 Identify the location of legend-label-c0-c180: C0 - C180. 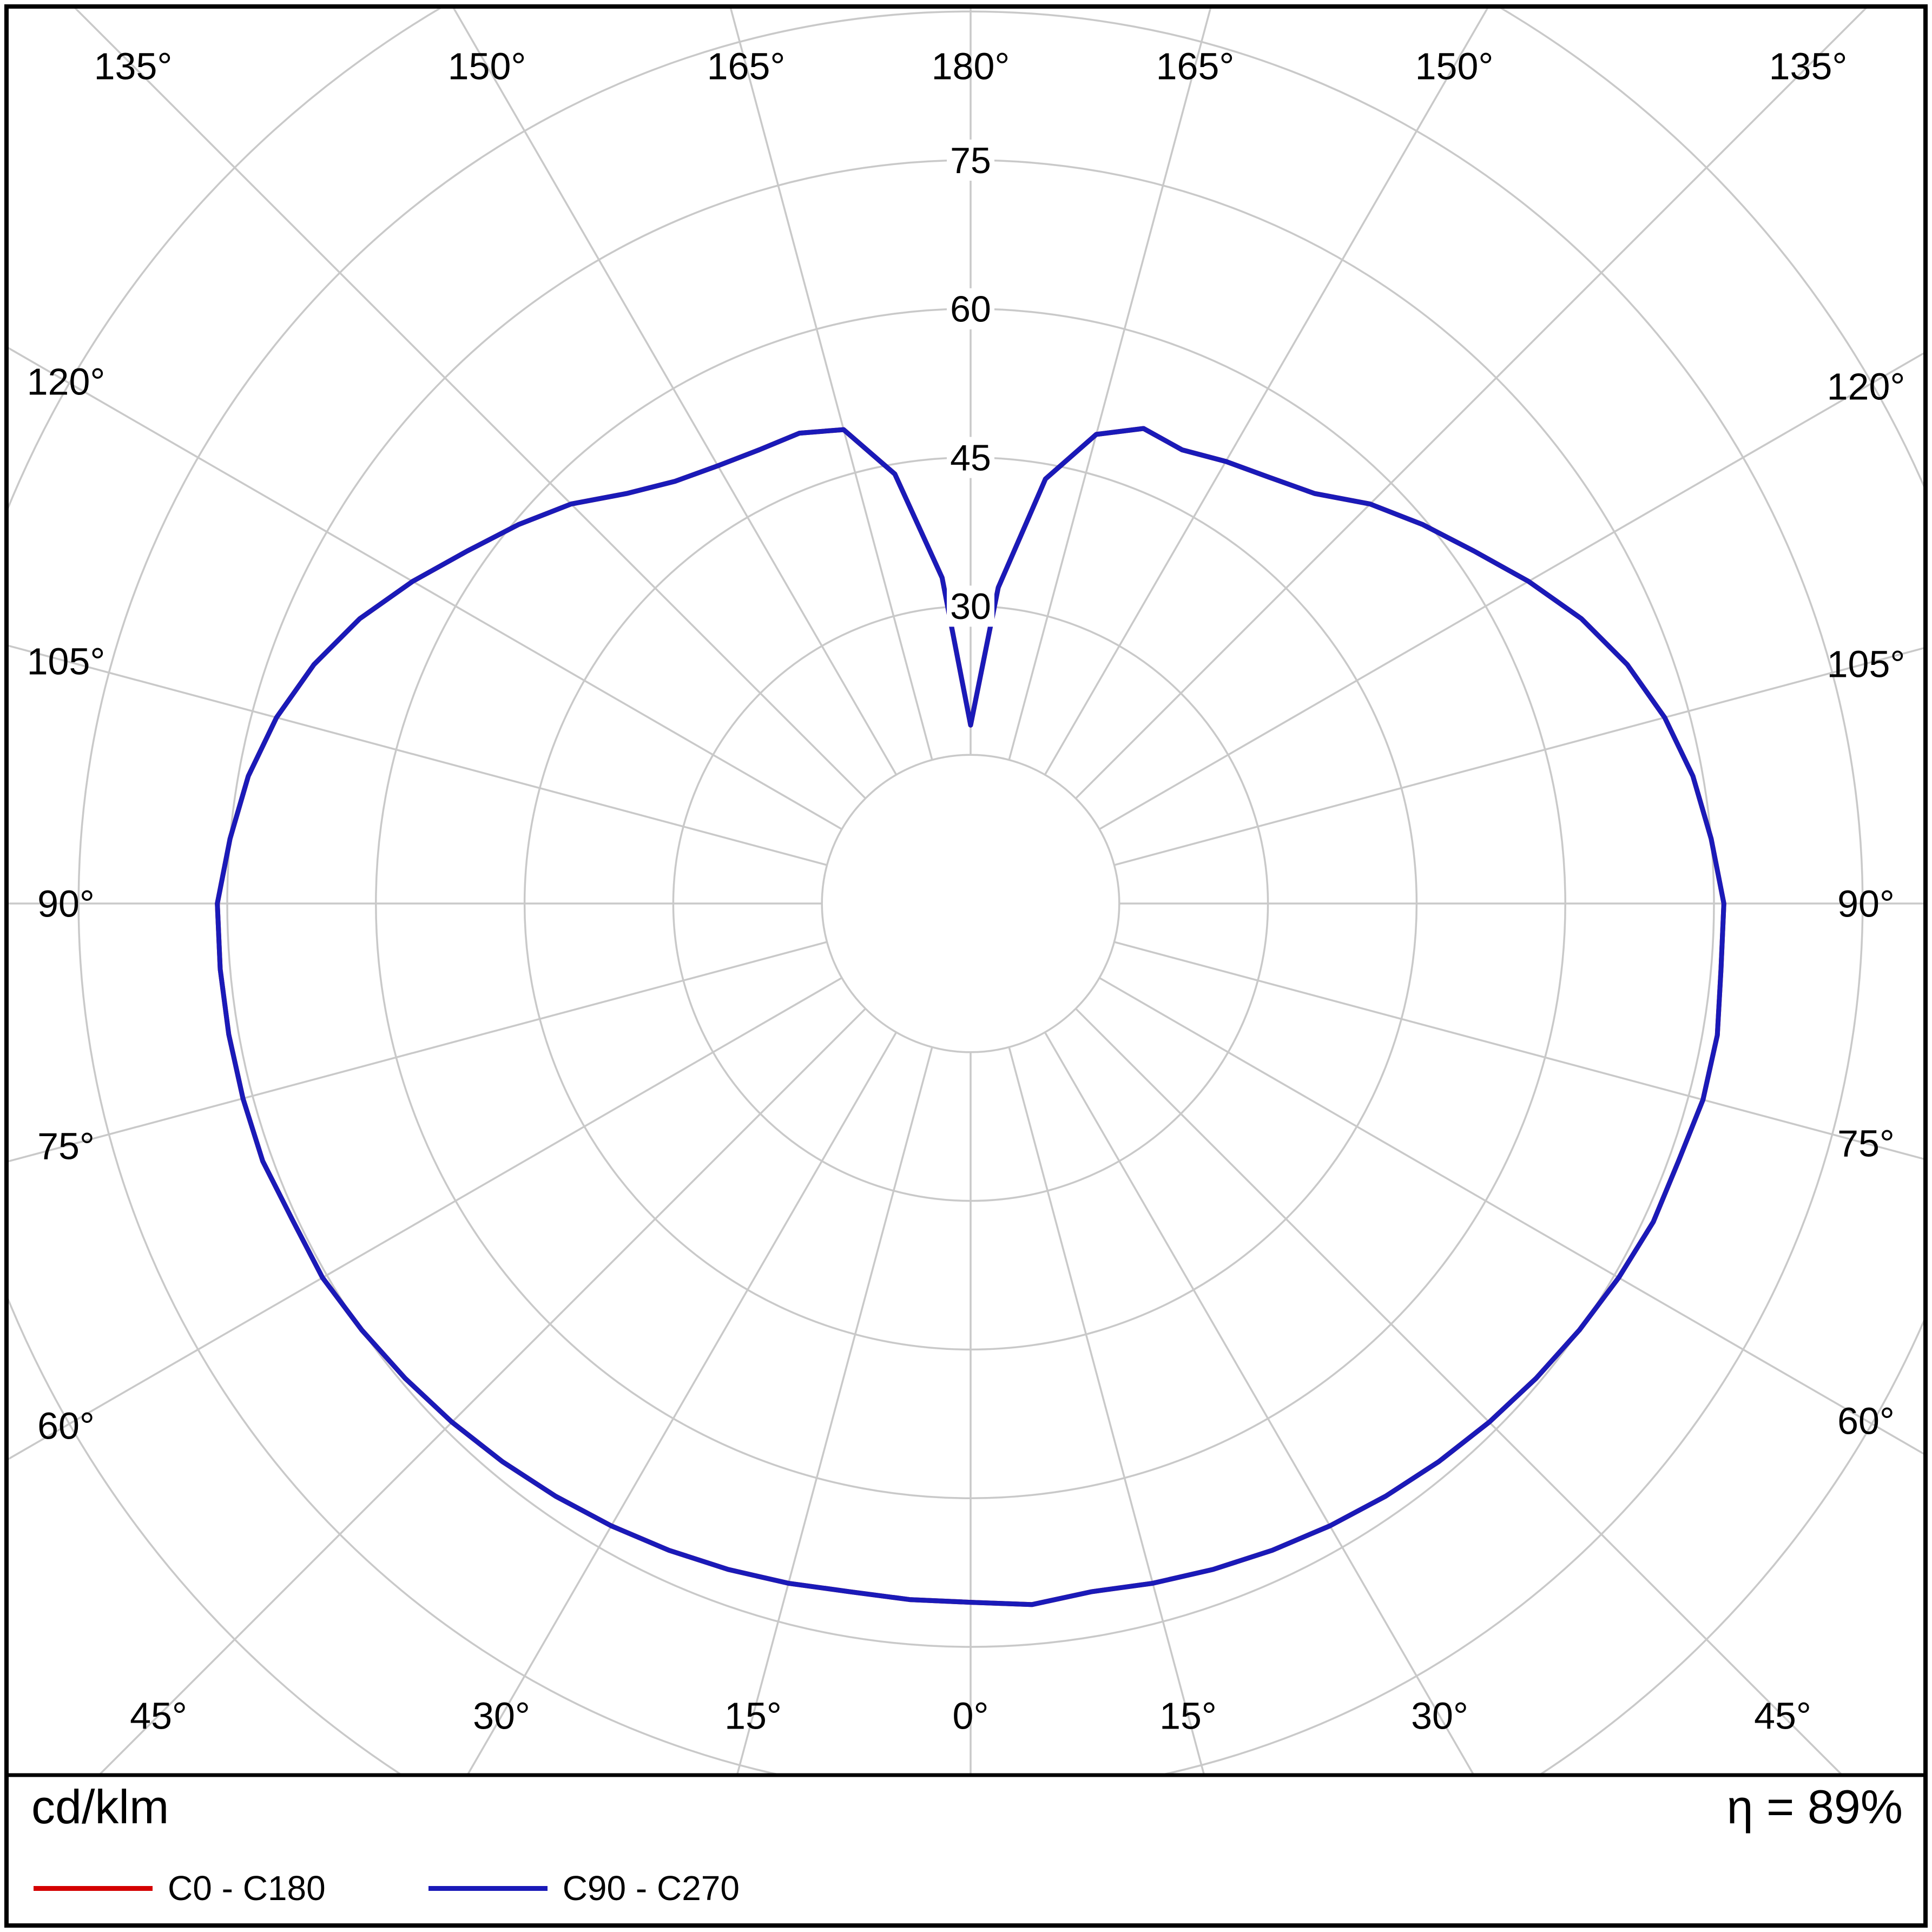
(247, 1888).